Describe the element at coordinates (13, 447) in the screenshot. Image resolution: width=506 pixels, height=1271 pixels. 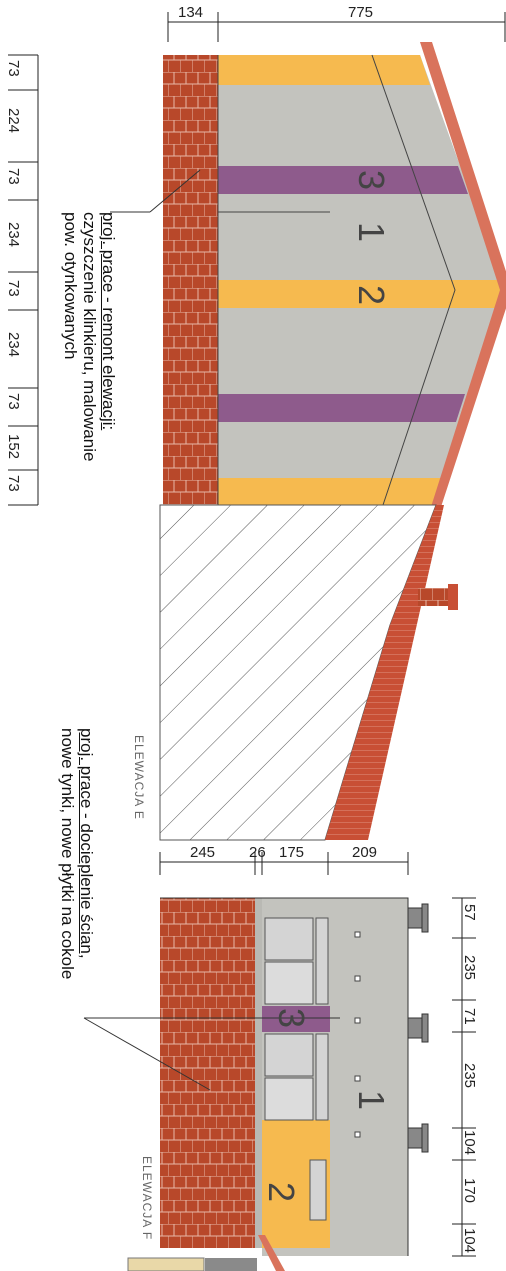
I see `elevation-e-left-dim: 152` at that location.